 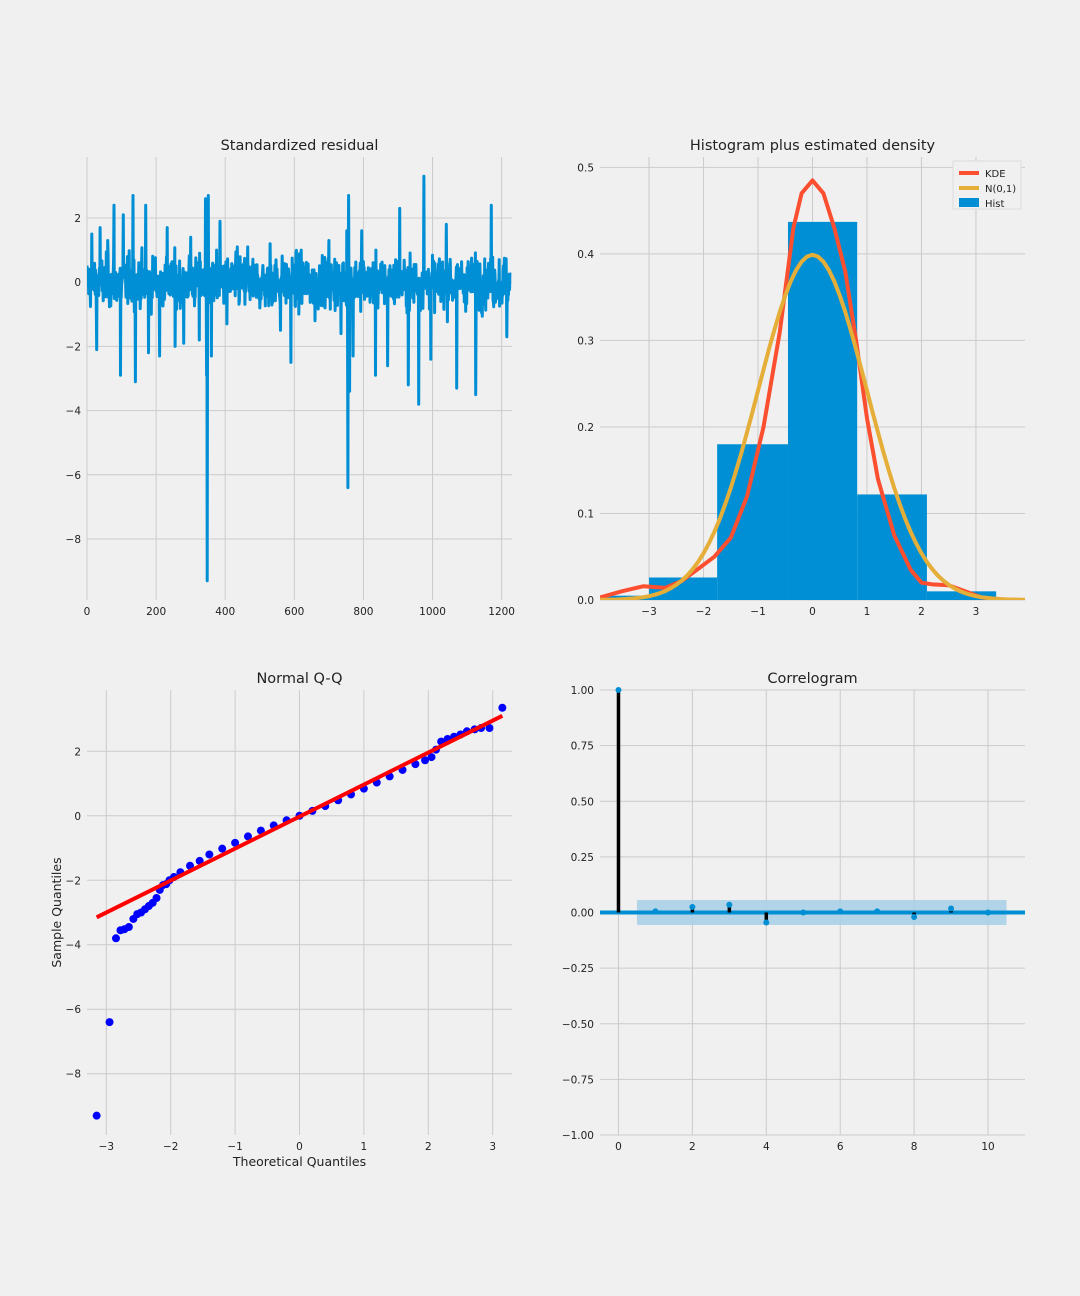 I want to click on y-tick-label: −0.25, so click(x=578, y=969).